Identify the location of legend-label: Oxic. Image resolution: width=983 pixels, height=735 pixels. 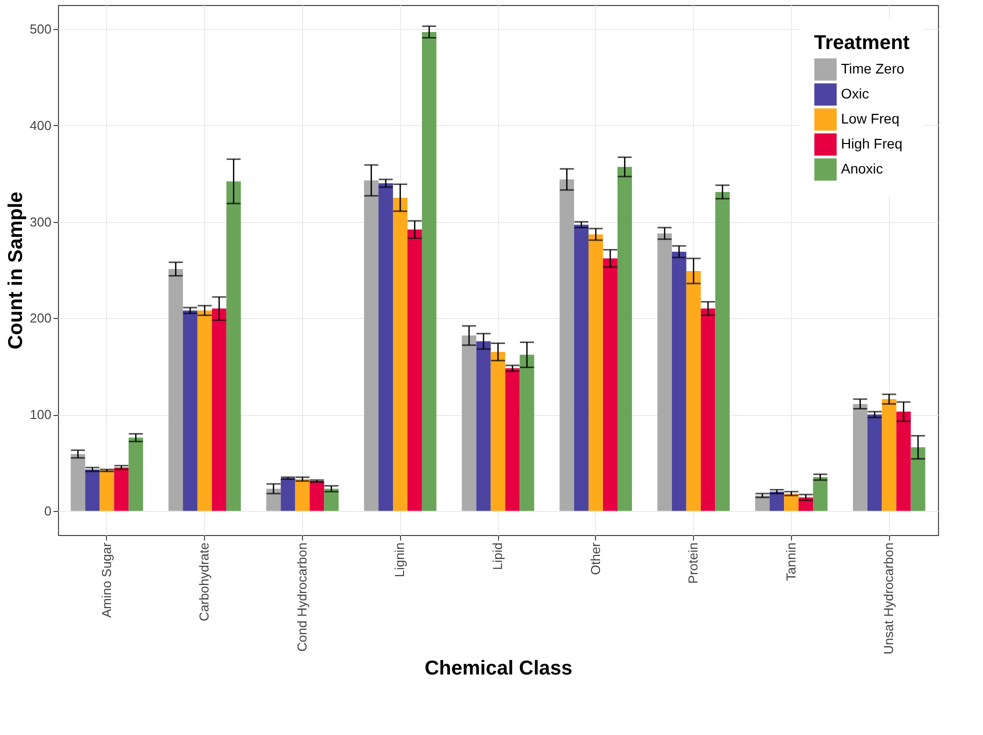
(855, 94).